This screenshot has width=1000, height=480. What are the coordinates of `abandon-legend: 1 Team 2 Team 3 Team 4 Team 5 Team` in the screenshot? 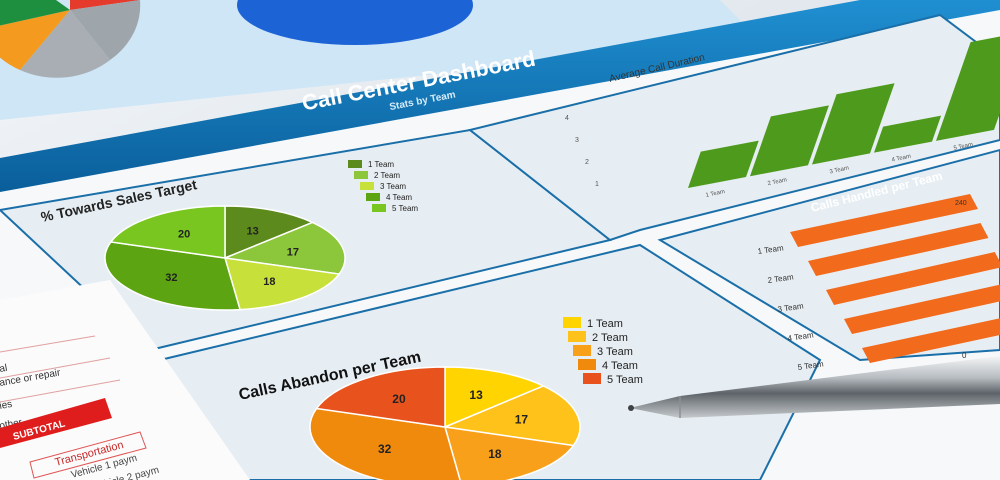 It's located at (603, 351).